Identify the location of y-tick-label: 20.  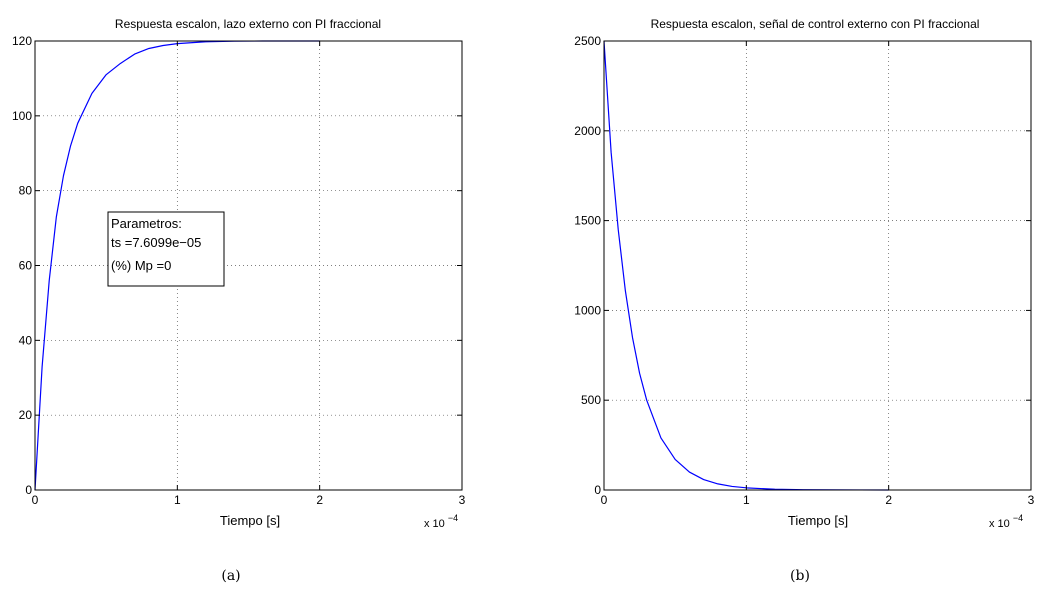
(26, 415).